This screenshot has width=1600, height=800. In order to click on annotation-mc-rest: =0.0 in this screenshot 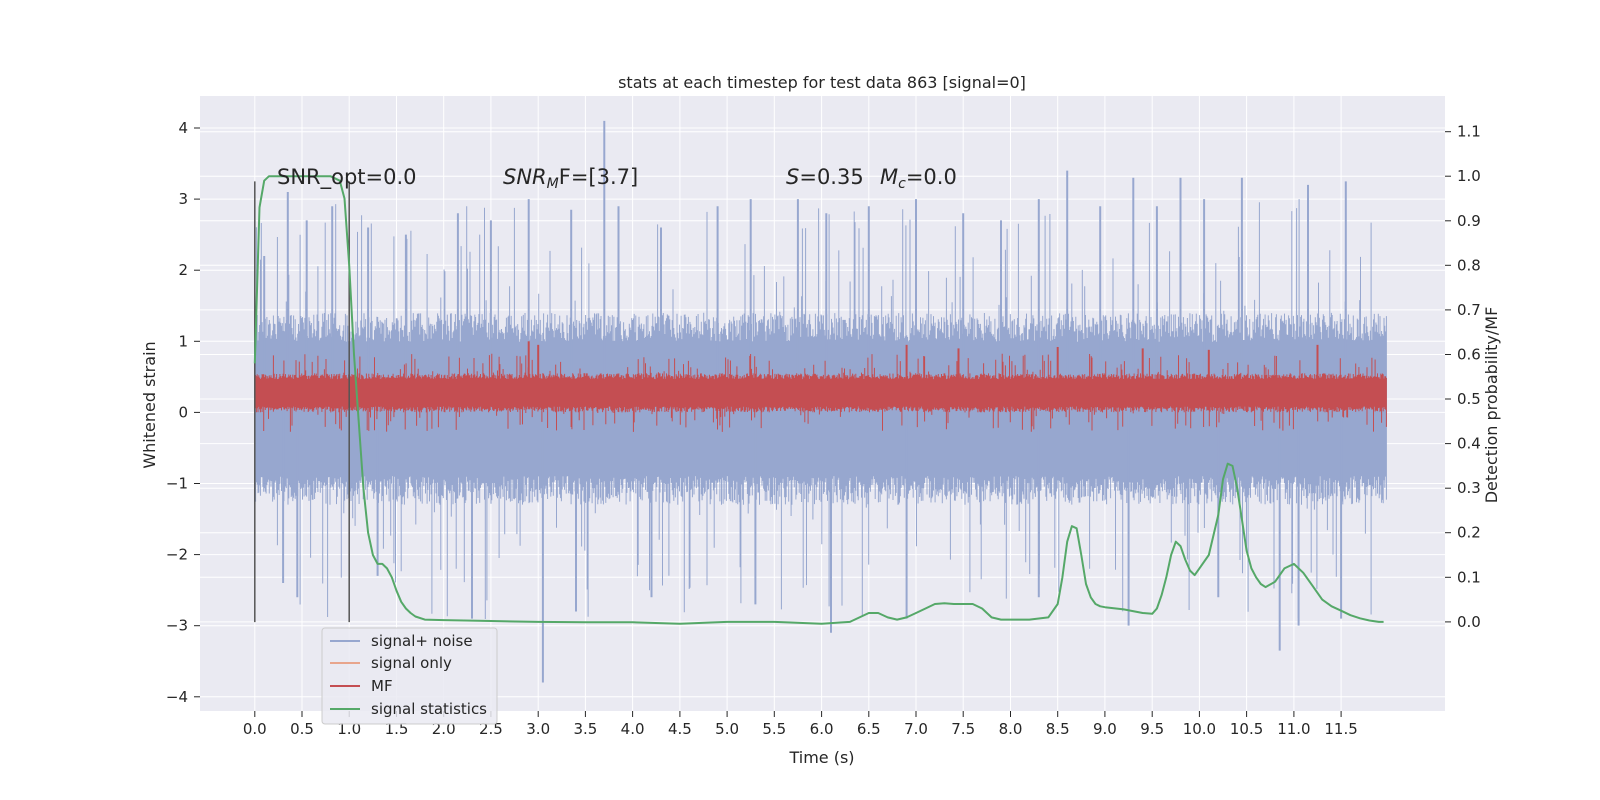, I will do `click(931, 177)`.